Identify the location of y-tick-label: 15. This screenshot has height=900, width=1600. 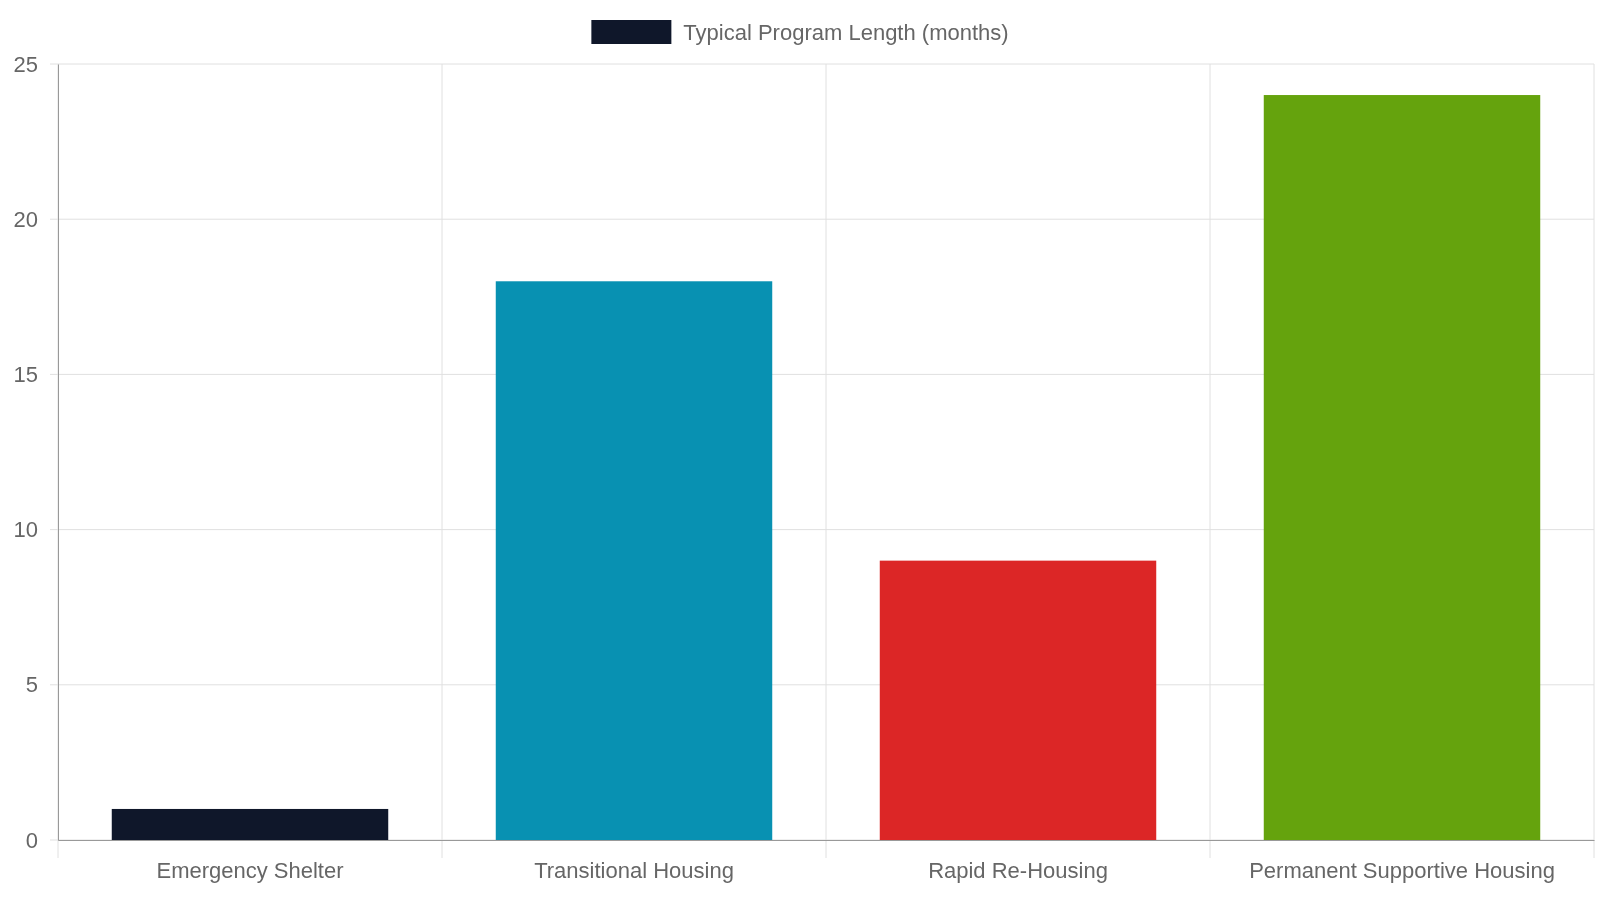
(25, 374).